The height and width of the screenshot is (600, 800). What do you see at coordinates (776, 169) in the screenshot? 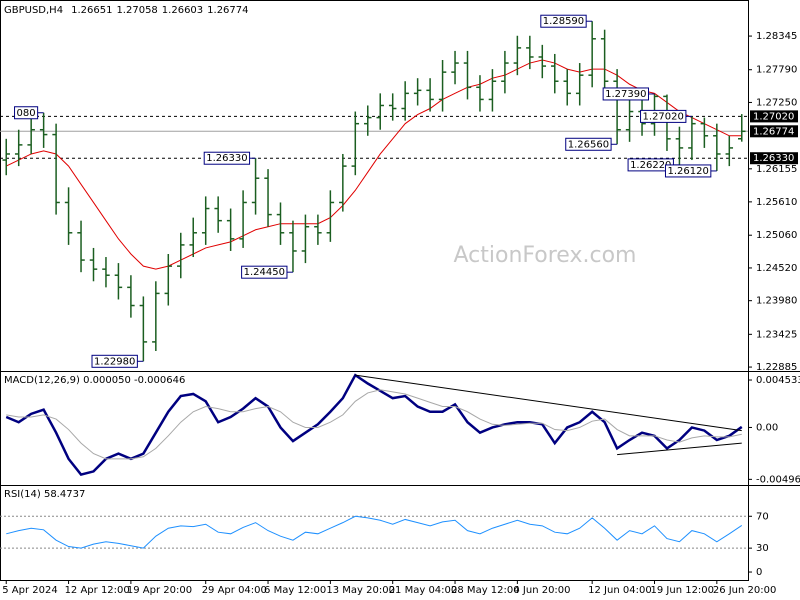
I see `y-tick-label: 1.26155` at bounding box center [776, 169].